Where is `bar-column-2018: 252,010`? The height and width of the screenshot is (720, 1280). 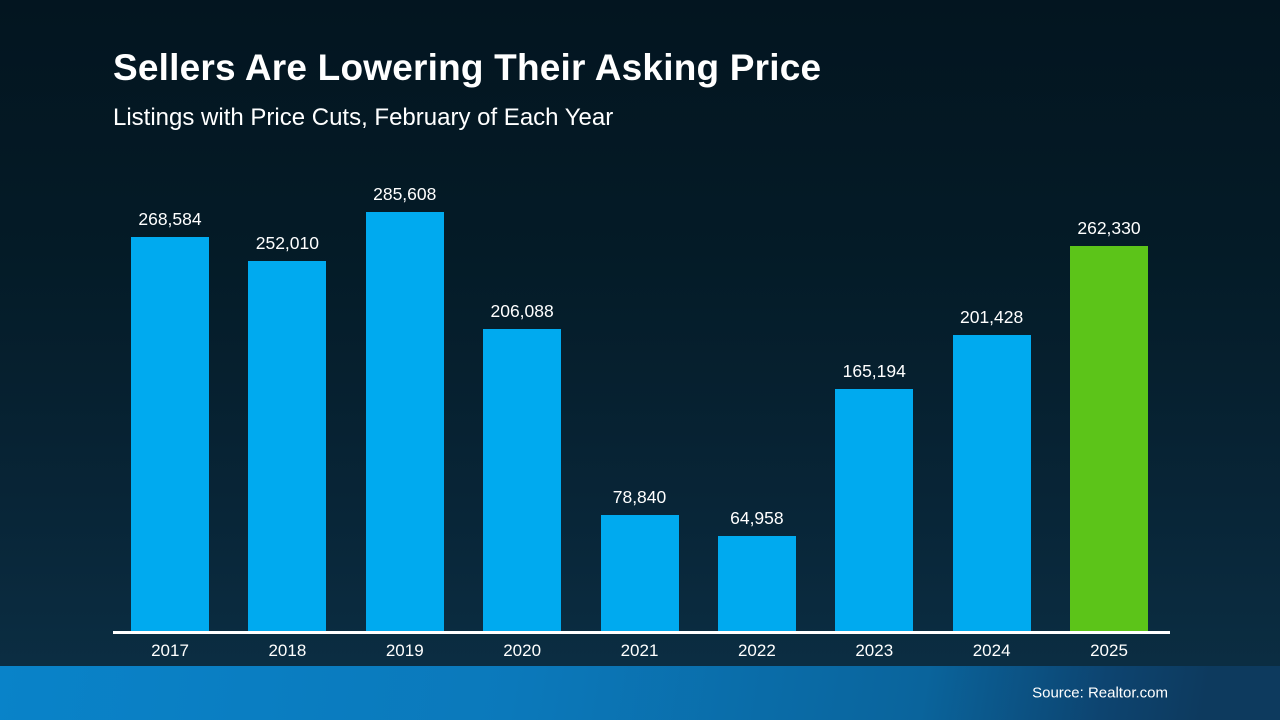
bar-column-2018: 252,010 is located at coordinates (287, 432).